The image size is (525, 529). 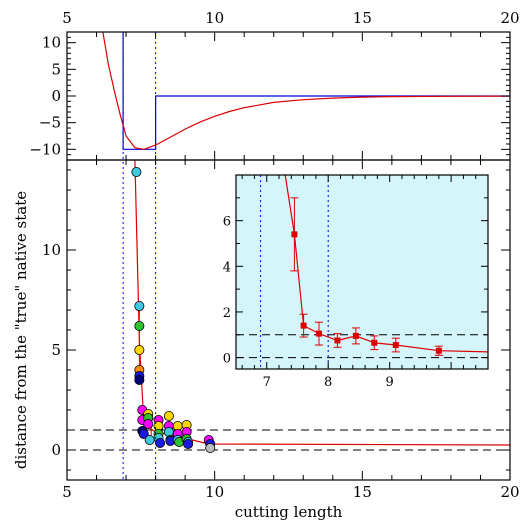 What do you see at coordinates (56, 69) in the screenshot?
I see `top-panel-ytick-label: 5` at bounding box center [56, 69].